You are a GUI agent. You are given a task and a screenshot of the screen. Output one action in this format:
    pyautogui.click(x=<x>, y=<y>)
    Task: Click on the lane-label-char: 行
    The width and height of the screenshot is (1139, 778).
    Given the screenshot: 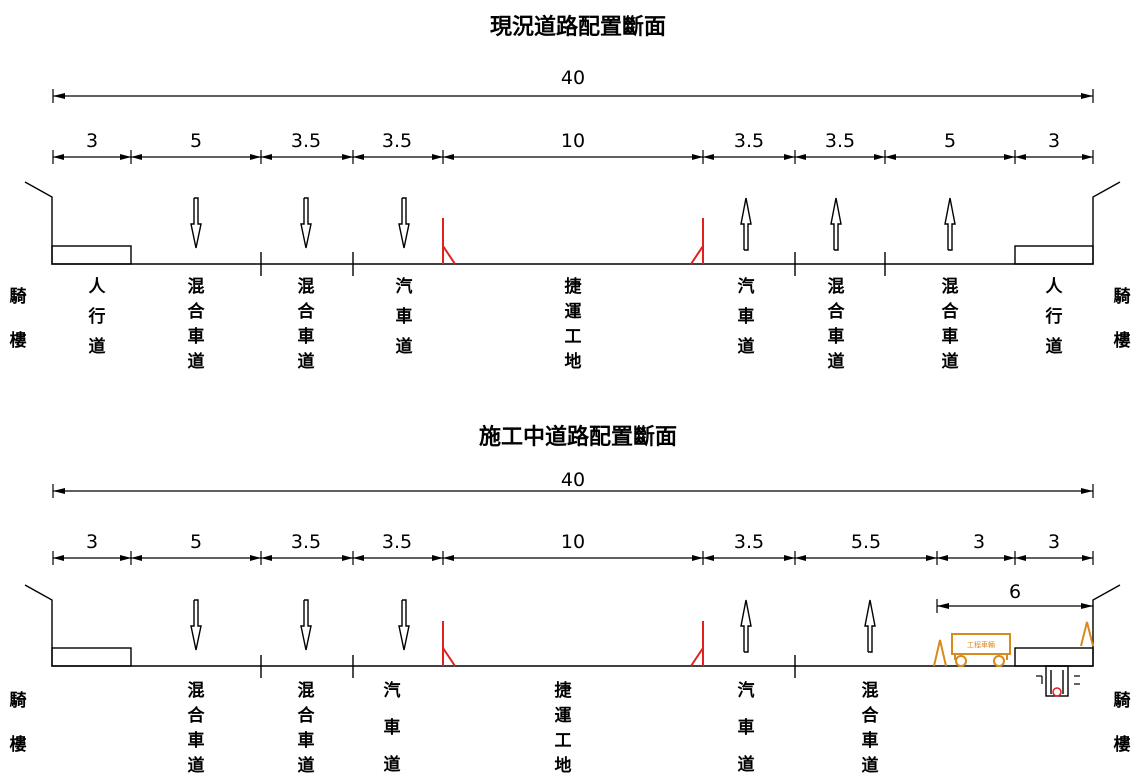 What is the action you would take?
    pyautogui.click(x=97, y=316)
    